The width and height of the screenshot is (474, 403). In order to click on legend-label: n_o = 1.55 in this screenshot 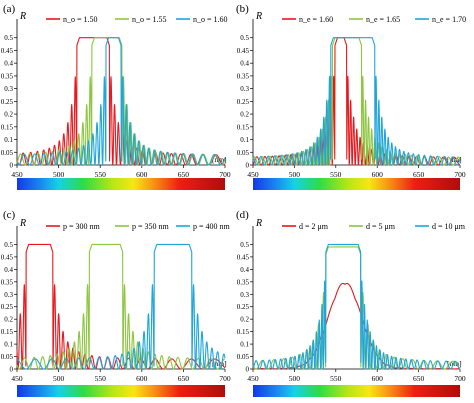, I will do `click(149, 19)`.